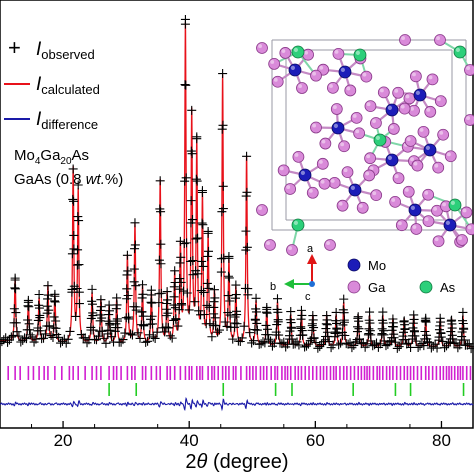 The image size is (474, 474). Describe the element at coordinates (295, 222) in the screenshot. I see `as-atom-highlight` at that location.